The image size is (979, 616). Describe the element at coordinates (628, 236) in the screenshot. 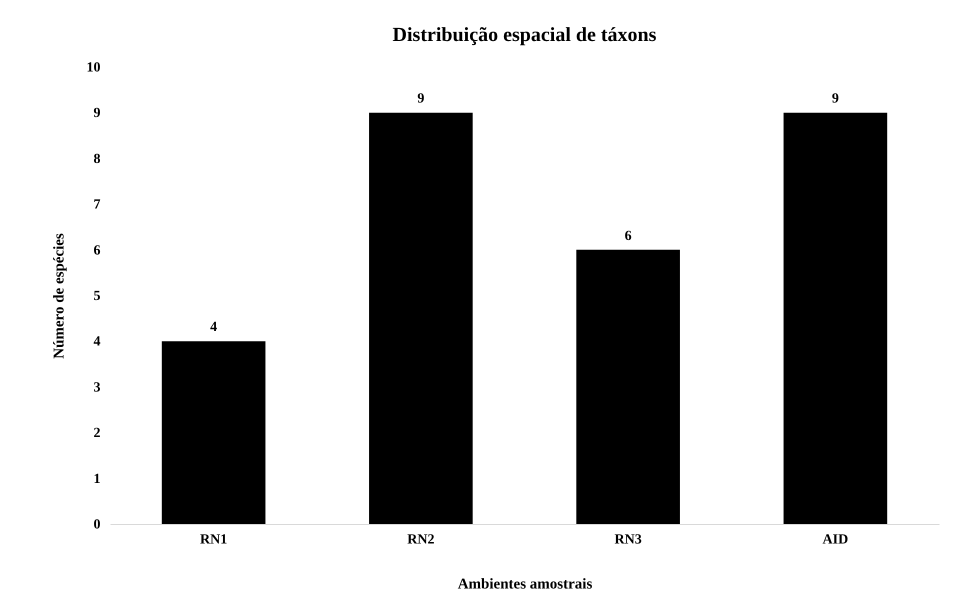

I see `data-label: 6` at that location.